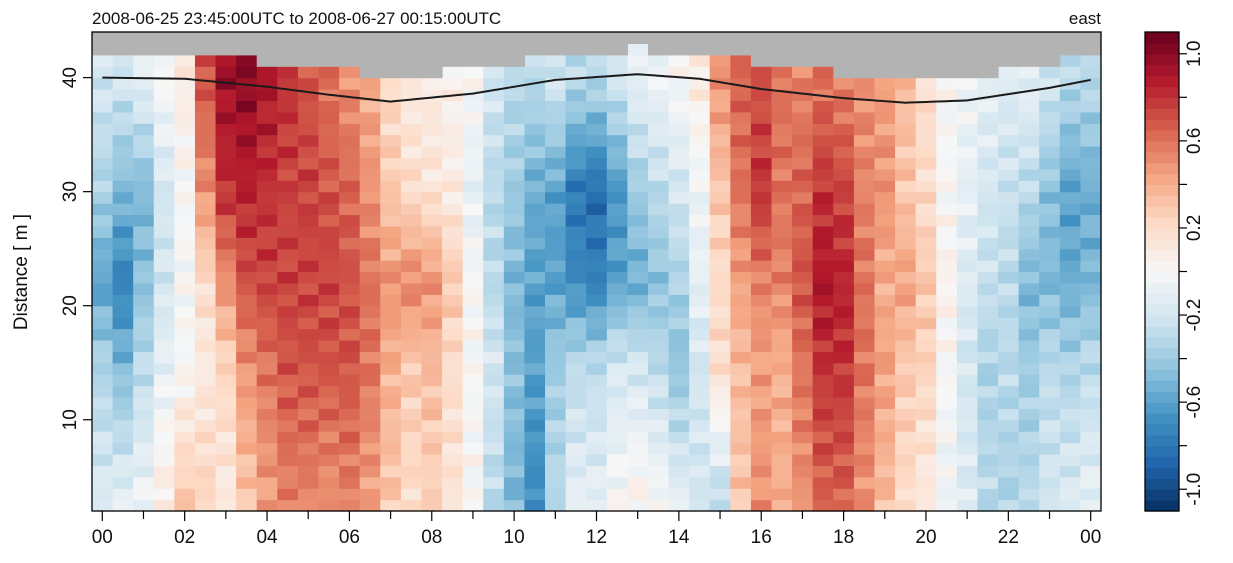 The width and height of the screenshot is (1233, 563). What do you see at coordinates (1194, 141) in the screenshot?
I see `colorbar-tick-label: 0.6` at bounding box center [1194, 141].